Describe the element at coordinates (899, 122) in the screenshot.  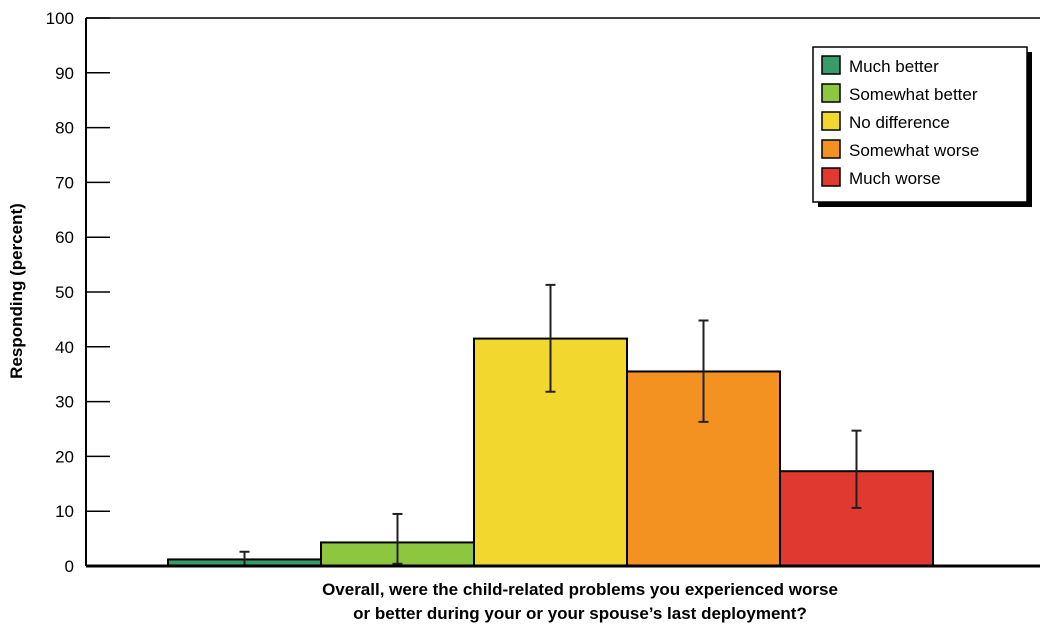
I see `legend-label: No difference` at that location.